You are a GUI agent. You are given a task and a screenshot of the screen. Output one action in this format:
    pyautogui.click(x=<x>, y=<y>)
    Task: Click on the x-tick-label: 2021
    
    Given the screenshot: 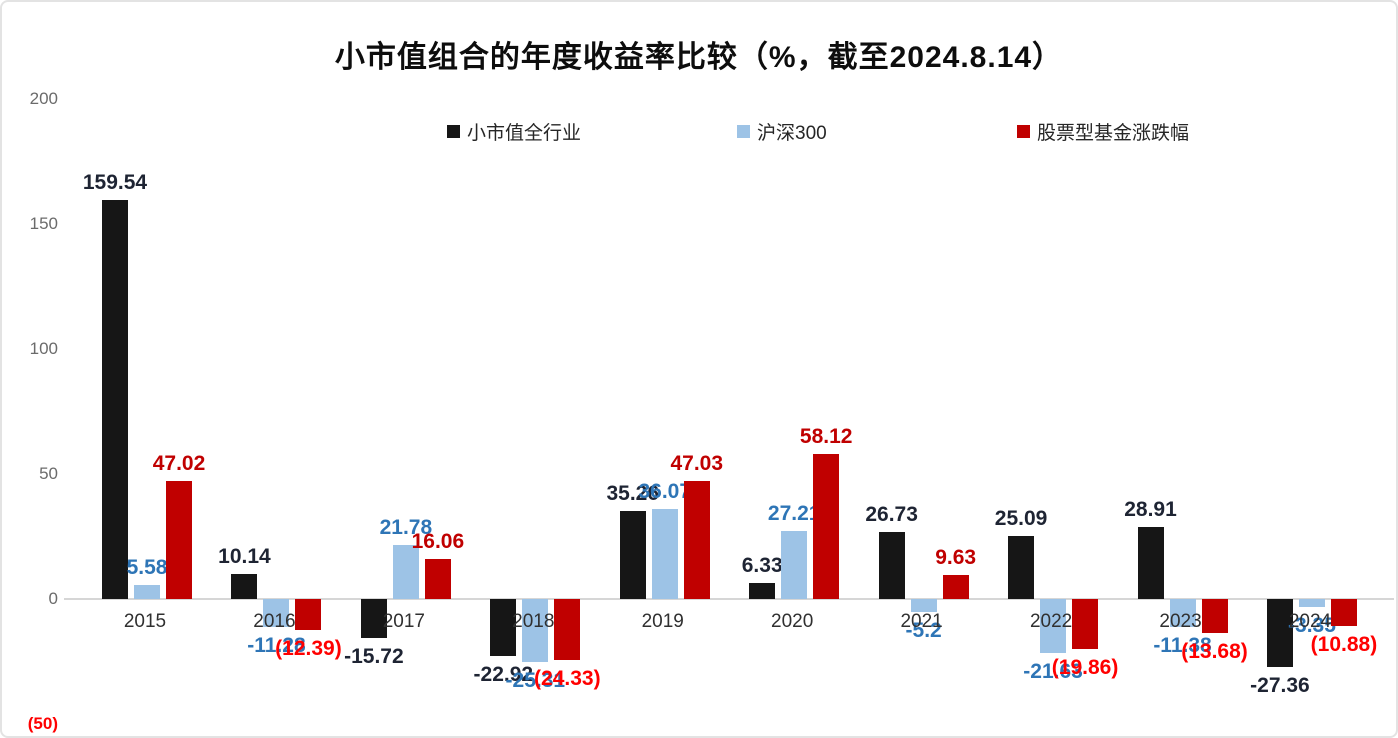 What is the action you would take?
    pyautogui.click(x=921, y=621)
    